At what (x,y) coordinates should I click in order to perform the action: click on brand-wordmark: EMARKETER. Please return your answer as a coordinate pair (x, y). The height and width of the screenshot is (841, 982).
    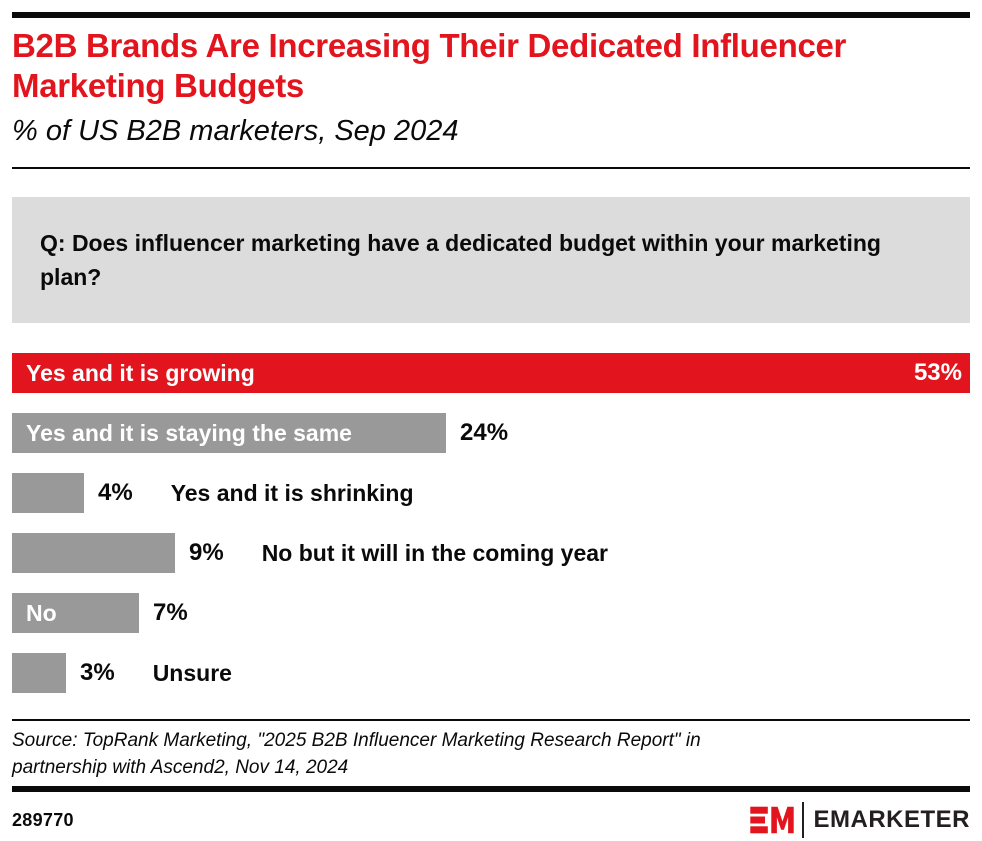
    Looking at the image, I should click on (891, 819).